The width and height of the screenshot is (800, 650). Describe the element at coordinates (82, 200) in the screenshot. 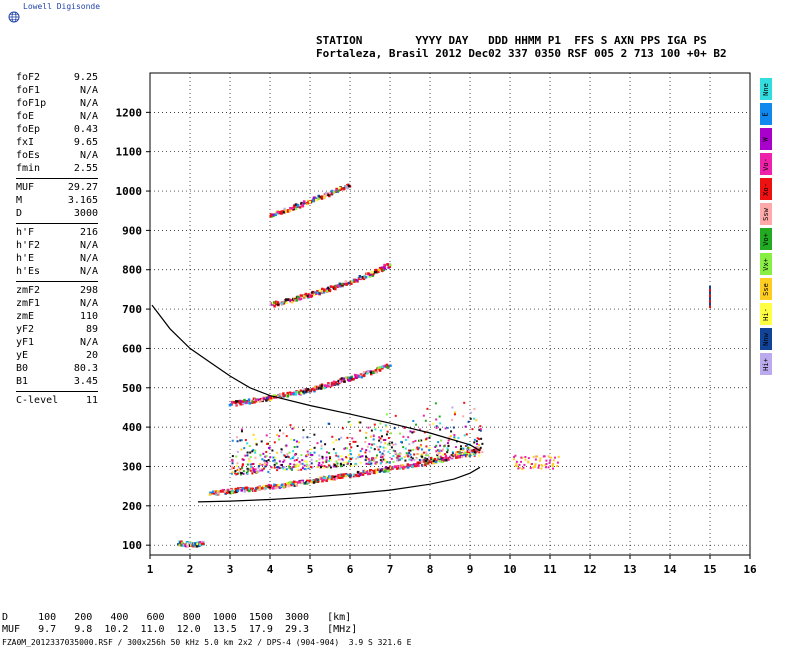

I see `param-value: 3.165` at that location.